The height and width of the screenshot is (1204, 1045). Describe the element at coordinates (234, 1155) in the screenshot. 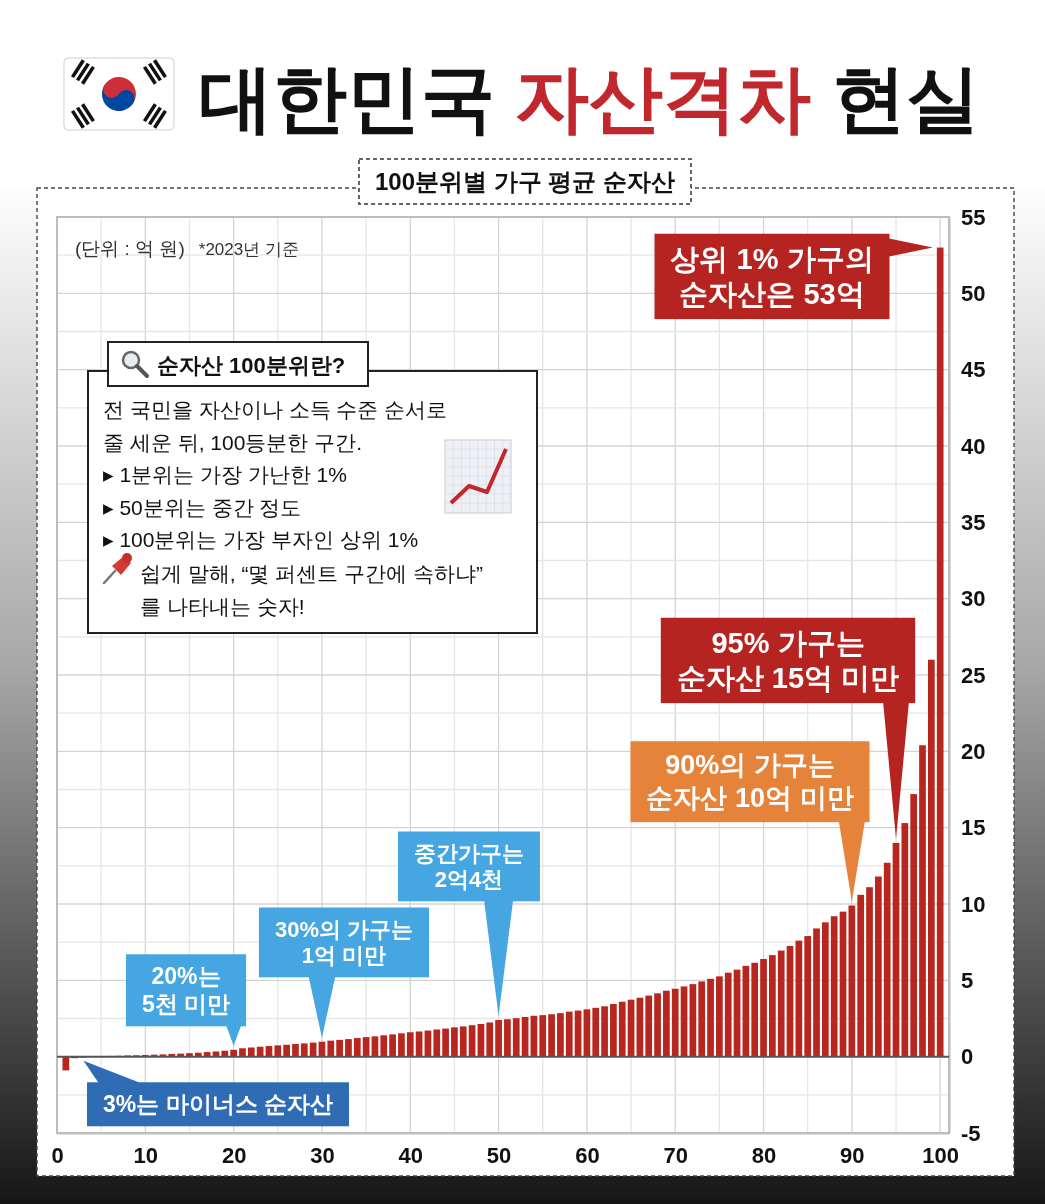

I see `x-tick-label: 20` at that location.